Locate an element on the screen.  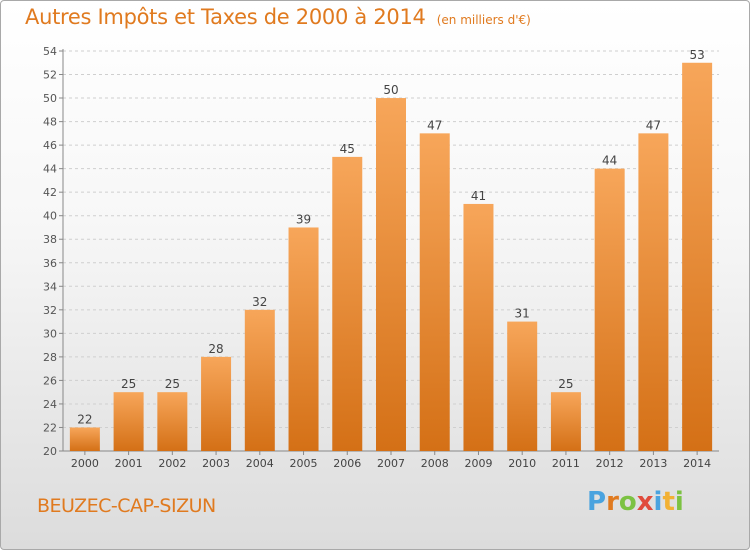
x-tick-label-2004: 2004 is located at coordinates (260, 463).